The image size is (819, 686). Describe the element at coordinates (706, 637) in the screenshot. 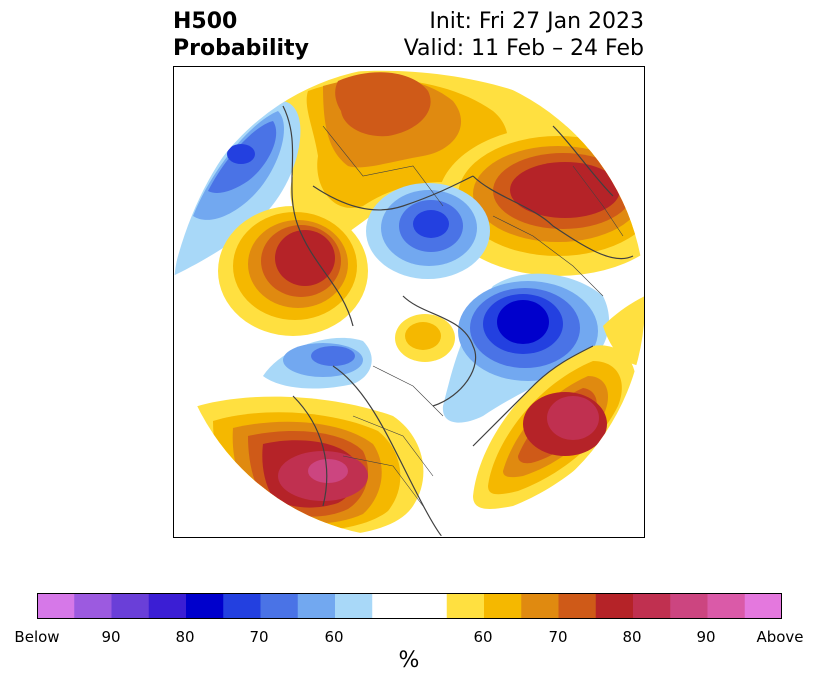

I see `colorbar-tick-above-90: 90` at that location.